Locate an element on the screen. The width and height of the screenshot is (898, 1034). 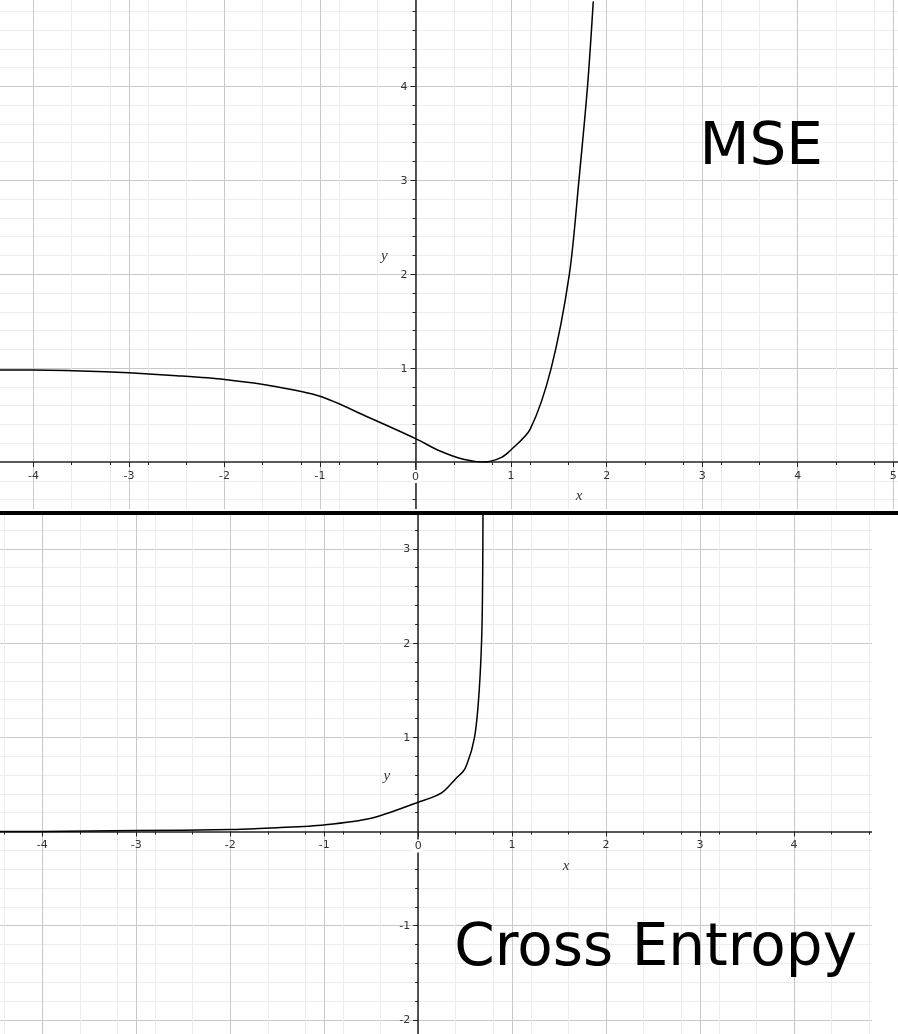
y-tick-label: -1 is located at coordinates (405, 926).